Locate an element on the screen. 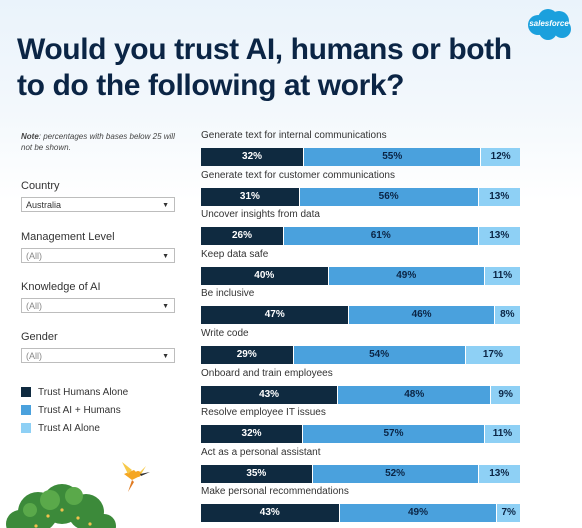 The image size is (582, 528). gender-filter-label: Gender is located at coordinates (39, 337).